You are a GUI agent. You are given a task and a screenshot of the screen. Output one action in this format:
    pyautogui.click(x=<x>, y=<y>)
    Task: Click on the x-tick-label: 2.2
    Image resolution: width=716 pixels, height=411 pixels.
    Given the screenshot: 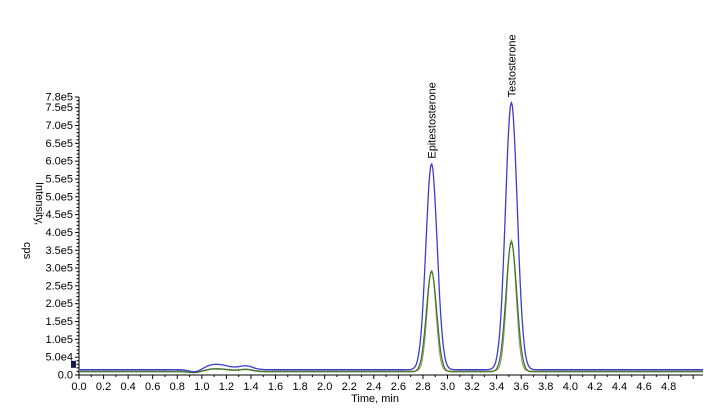 What is the action you would take?
    pyautogui.click(x=349, y=387)
    